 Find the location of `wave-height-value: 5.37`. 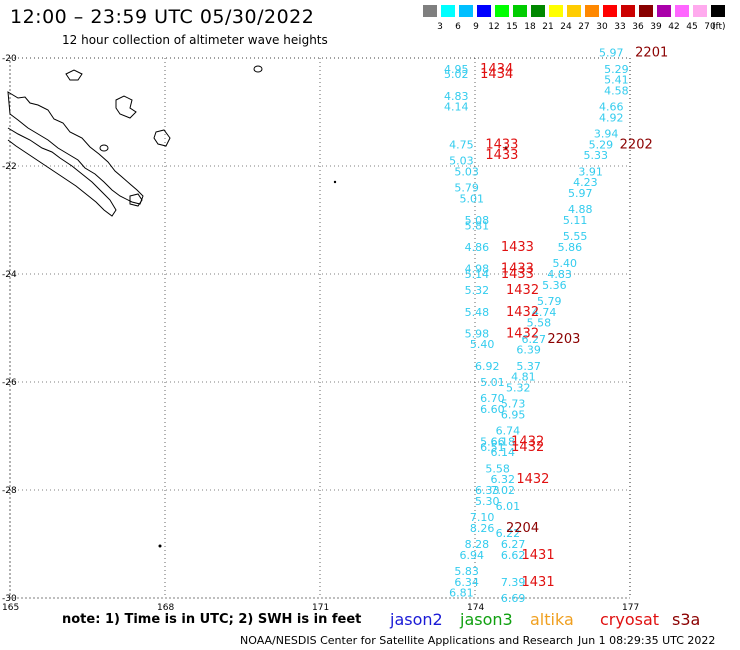

wave-height-value: 5.37 is located at coordinates (528, 366).